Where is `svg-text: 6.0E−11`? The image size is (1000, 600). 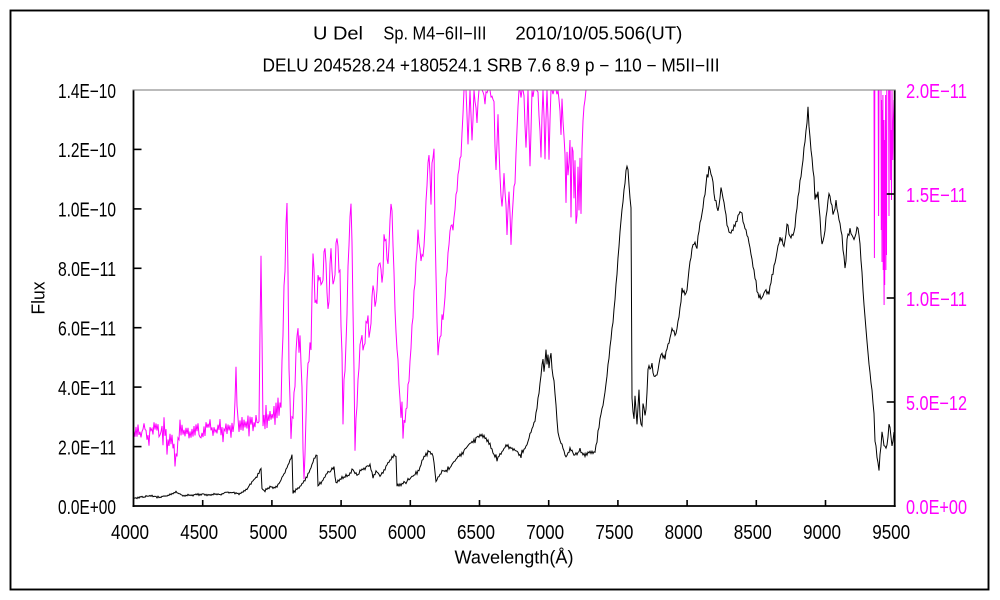 svg-text: 6.0E−11 is located at coordinates (87, 330).